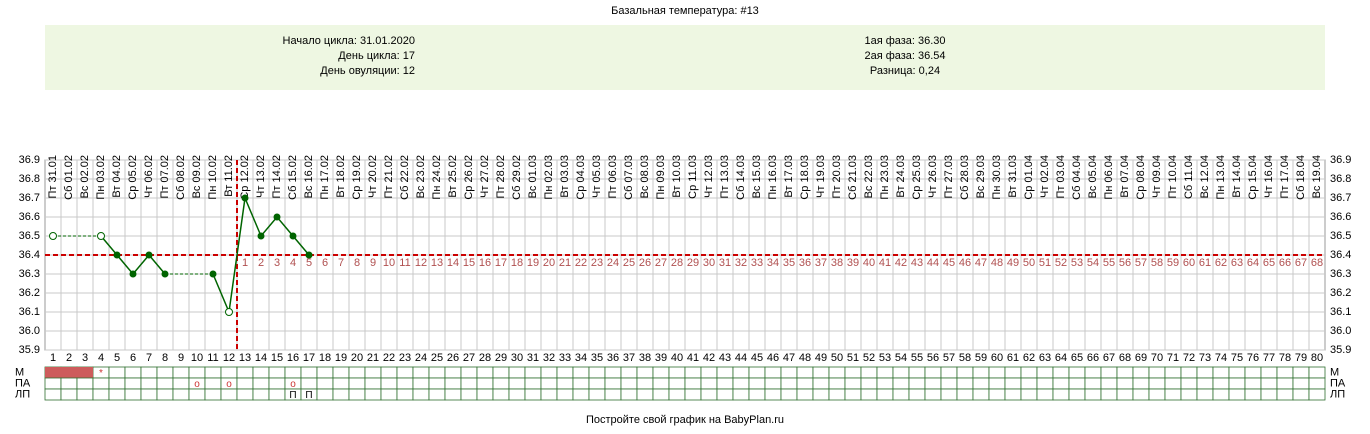 The width and height of the screenshot is (1370, 434). What do you see at coordinates (1340, 217) in the screenshot?
I see `y-tick-label-right: 36.6` at bounding box center [1340, 217].